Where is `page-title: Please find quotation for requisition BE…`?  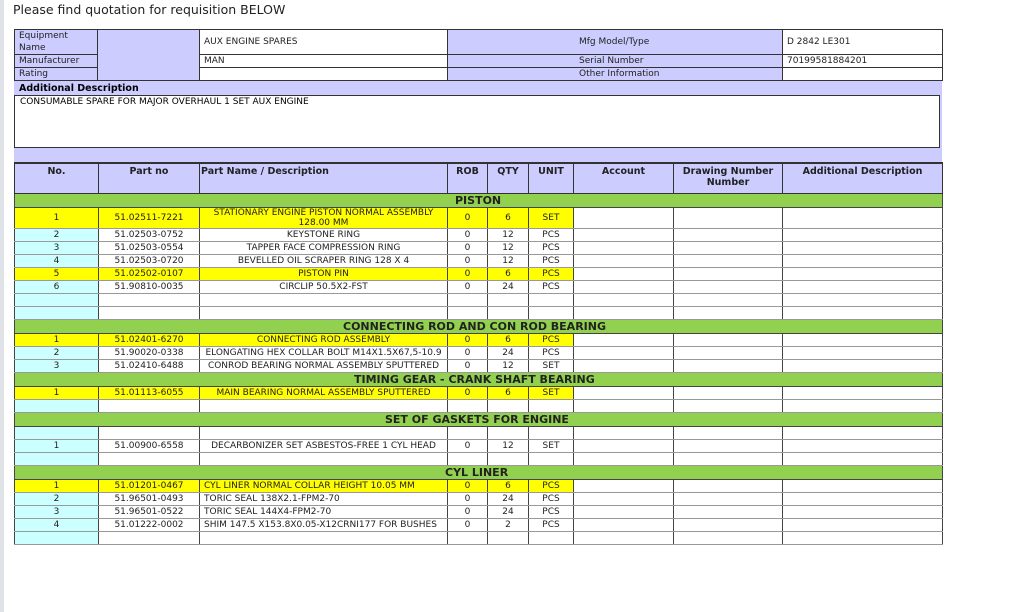
page-title: Please find quotation for requisition BE… is located at coordinates (149, 9).